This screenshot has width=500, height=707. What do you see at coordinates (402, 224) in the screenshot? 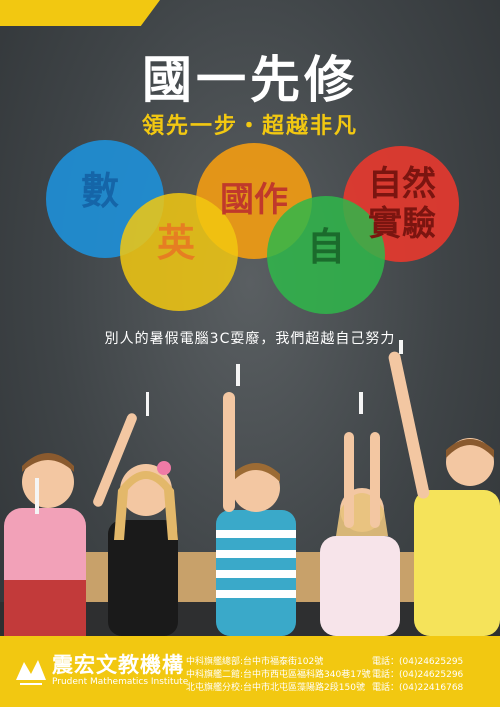
I see `subject-nature-label-2: 實驗` at bounding box center [402, 224].